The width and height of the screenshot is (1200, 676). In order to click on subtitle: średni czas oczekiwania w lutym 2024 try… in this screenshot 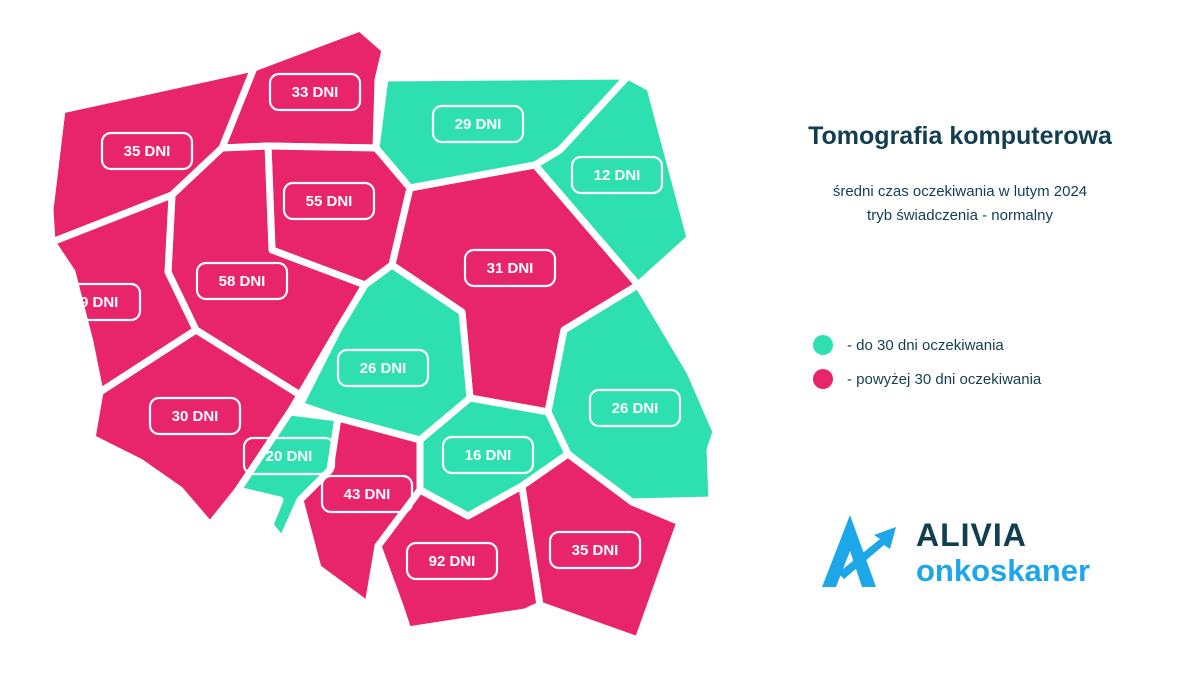, I will do `click(960, 204)`.